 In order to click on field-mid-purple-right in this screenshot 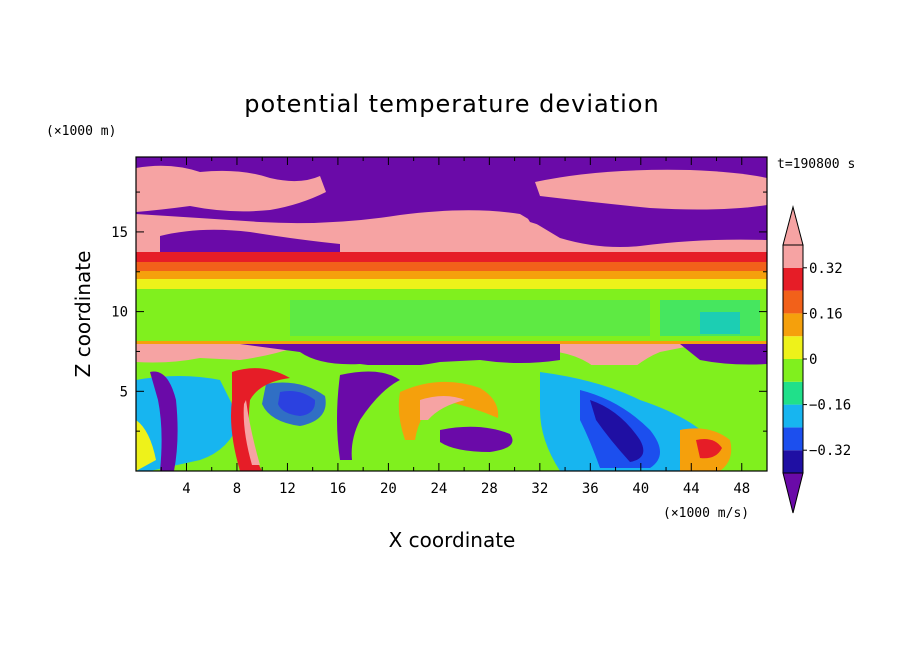, I will do `click(723, 354)`.